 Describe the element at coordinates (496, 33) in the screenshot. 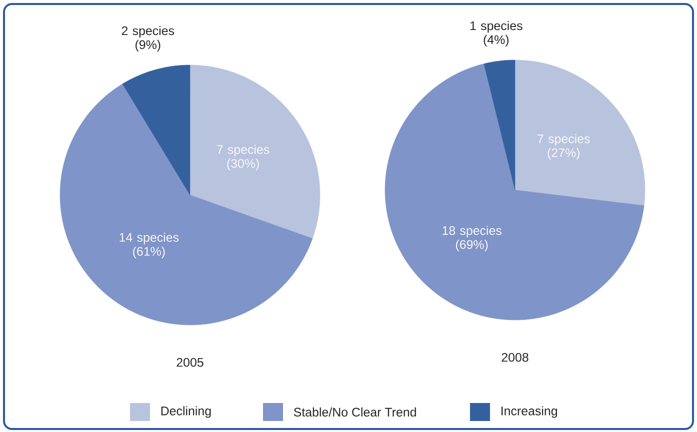

I see `data-label: 1 species (4%)` at that location.